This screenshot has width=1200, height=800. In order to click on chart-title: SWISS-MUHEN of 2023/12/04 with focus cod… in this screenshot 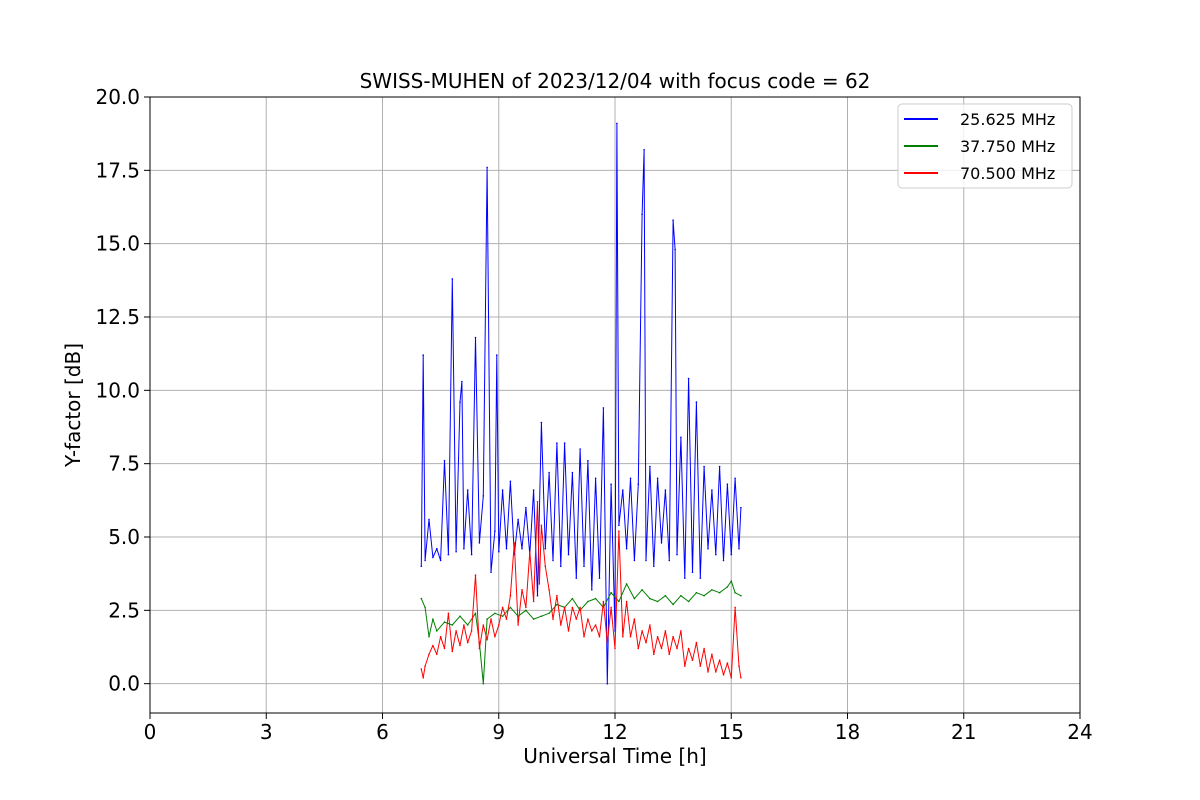, I will do `click(615, 81)`.